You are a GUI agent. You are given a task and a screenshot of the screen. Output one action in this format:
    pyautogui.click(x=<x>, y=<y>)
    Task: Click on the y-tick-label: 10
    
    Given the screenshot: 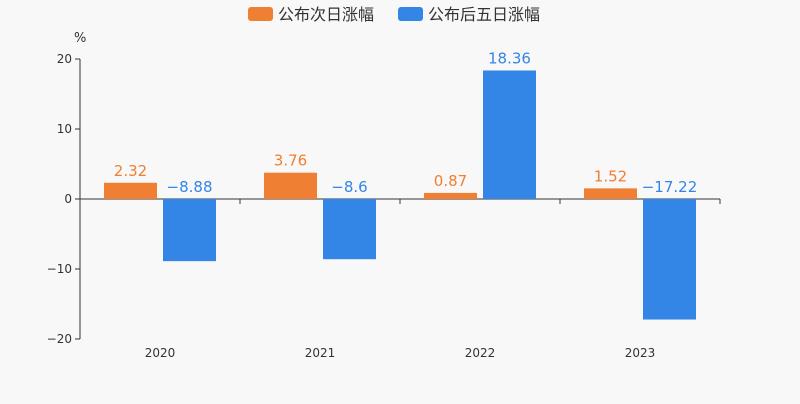 What is the action you would take?
    pyautogui.click(x=64, y=129)
    